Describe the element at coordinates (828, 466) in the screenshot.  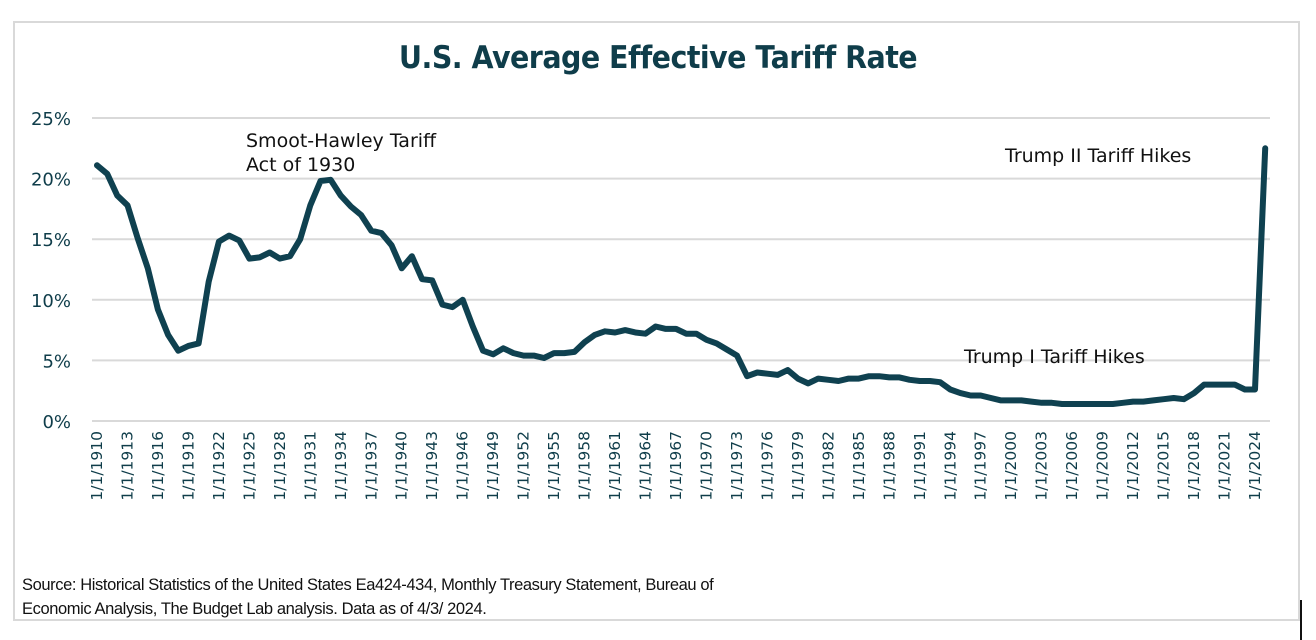
I see `x-tick-label: 1/1/1982` at that location.